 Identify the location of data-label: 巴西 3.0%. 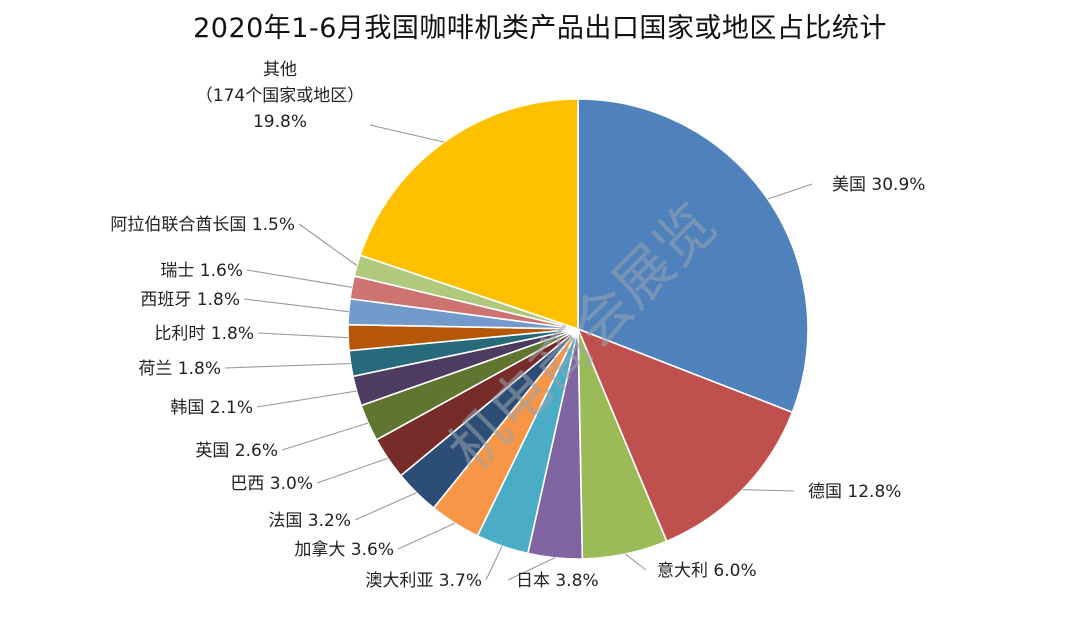
(271, 484).